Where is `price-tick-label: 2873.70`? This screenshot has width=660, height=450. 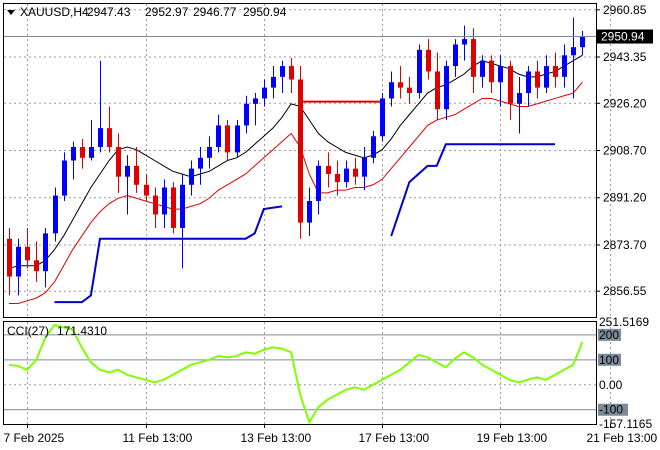 price-tick-label: 2873.70 is located at coordinates (625, 245).